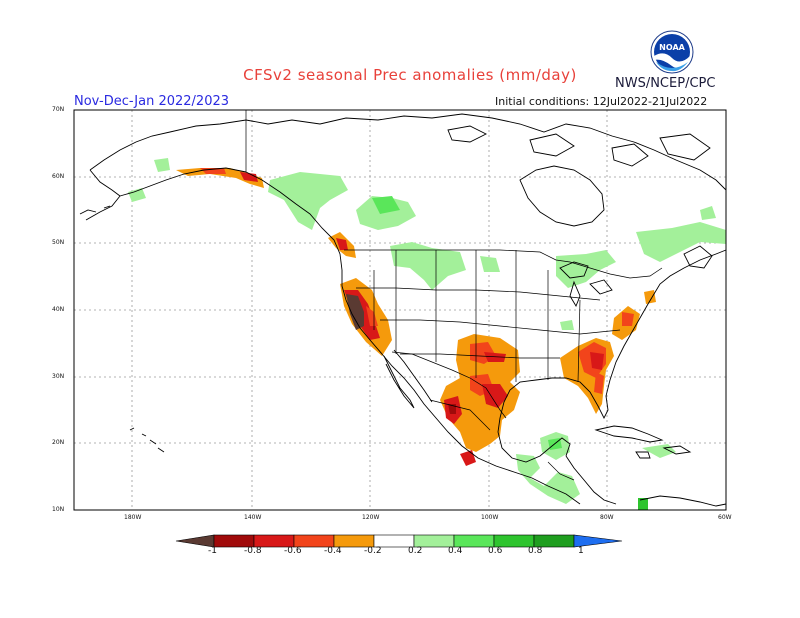 The image size is (800, 618). Describe the element at coordinates (495, 551) in the screenshot. I see `colorbar-label: 0.6` at that location.